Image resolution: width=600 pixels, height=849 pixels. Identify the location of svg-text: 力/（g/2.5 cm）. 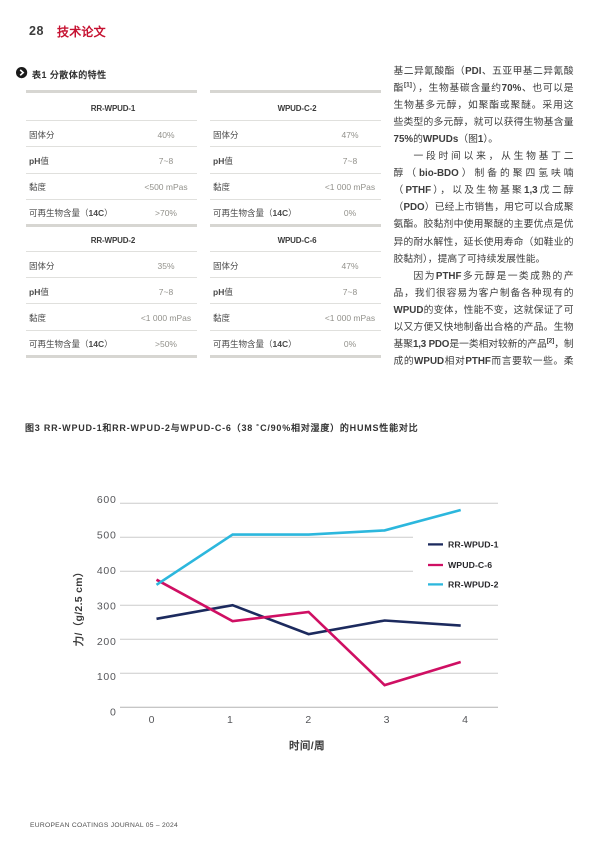
(78, 606).